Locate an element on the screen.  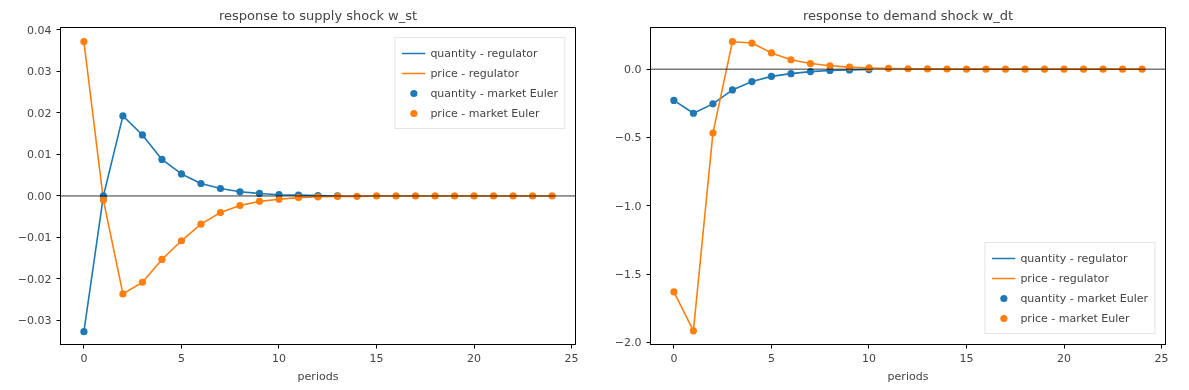
y-tick-label: 0.00 is located at coordinates (39, 196).